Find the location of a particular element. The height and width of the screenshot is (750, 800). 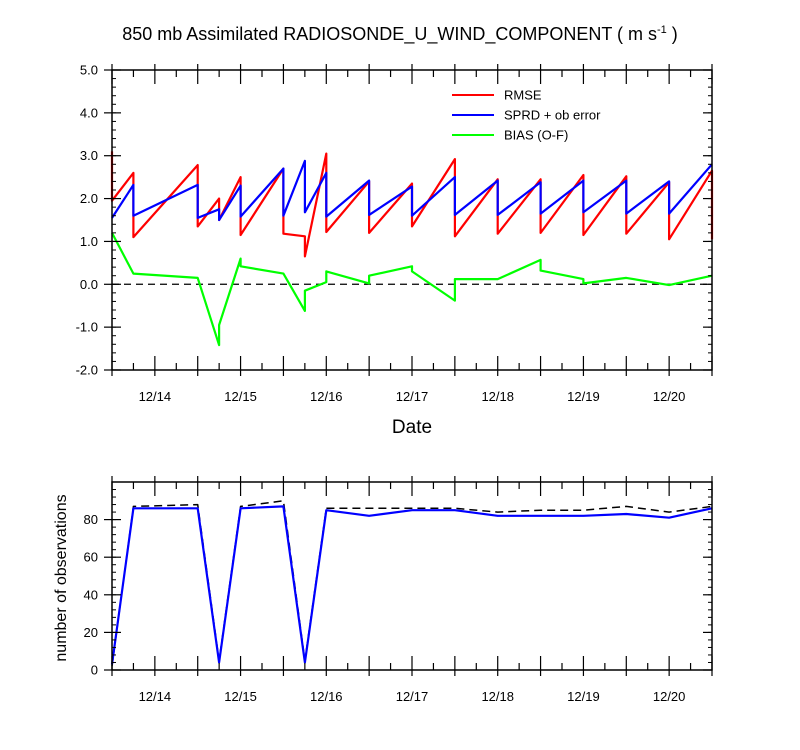

y-axis-label: number of observations is located at coordinates (61, 577).